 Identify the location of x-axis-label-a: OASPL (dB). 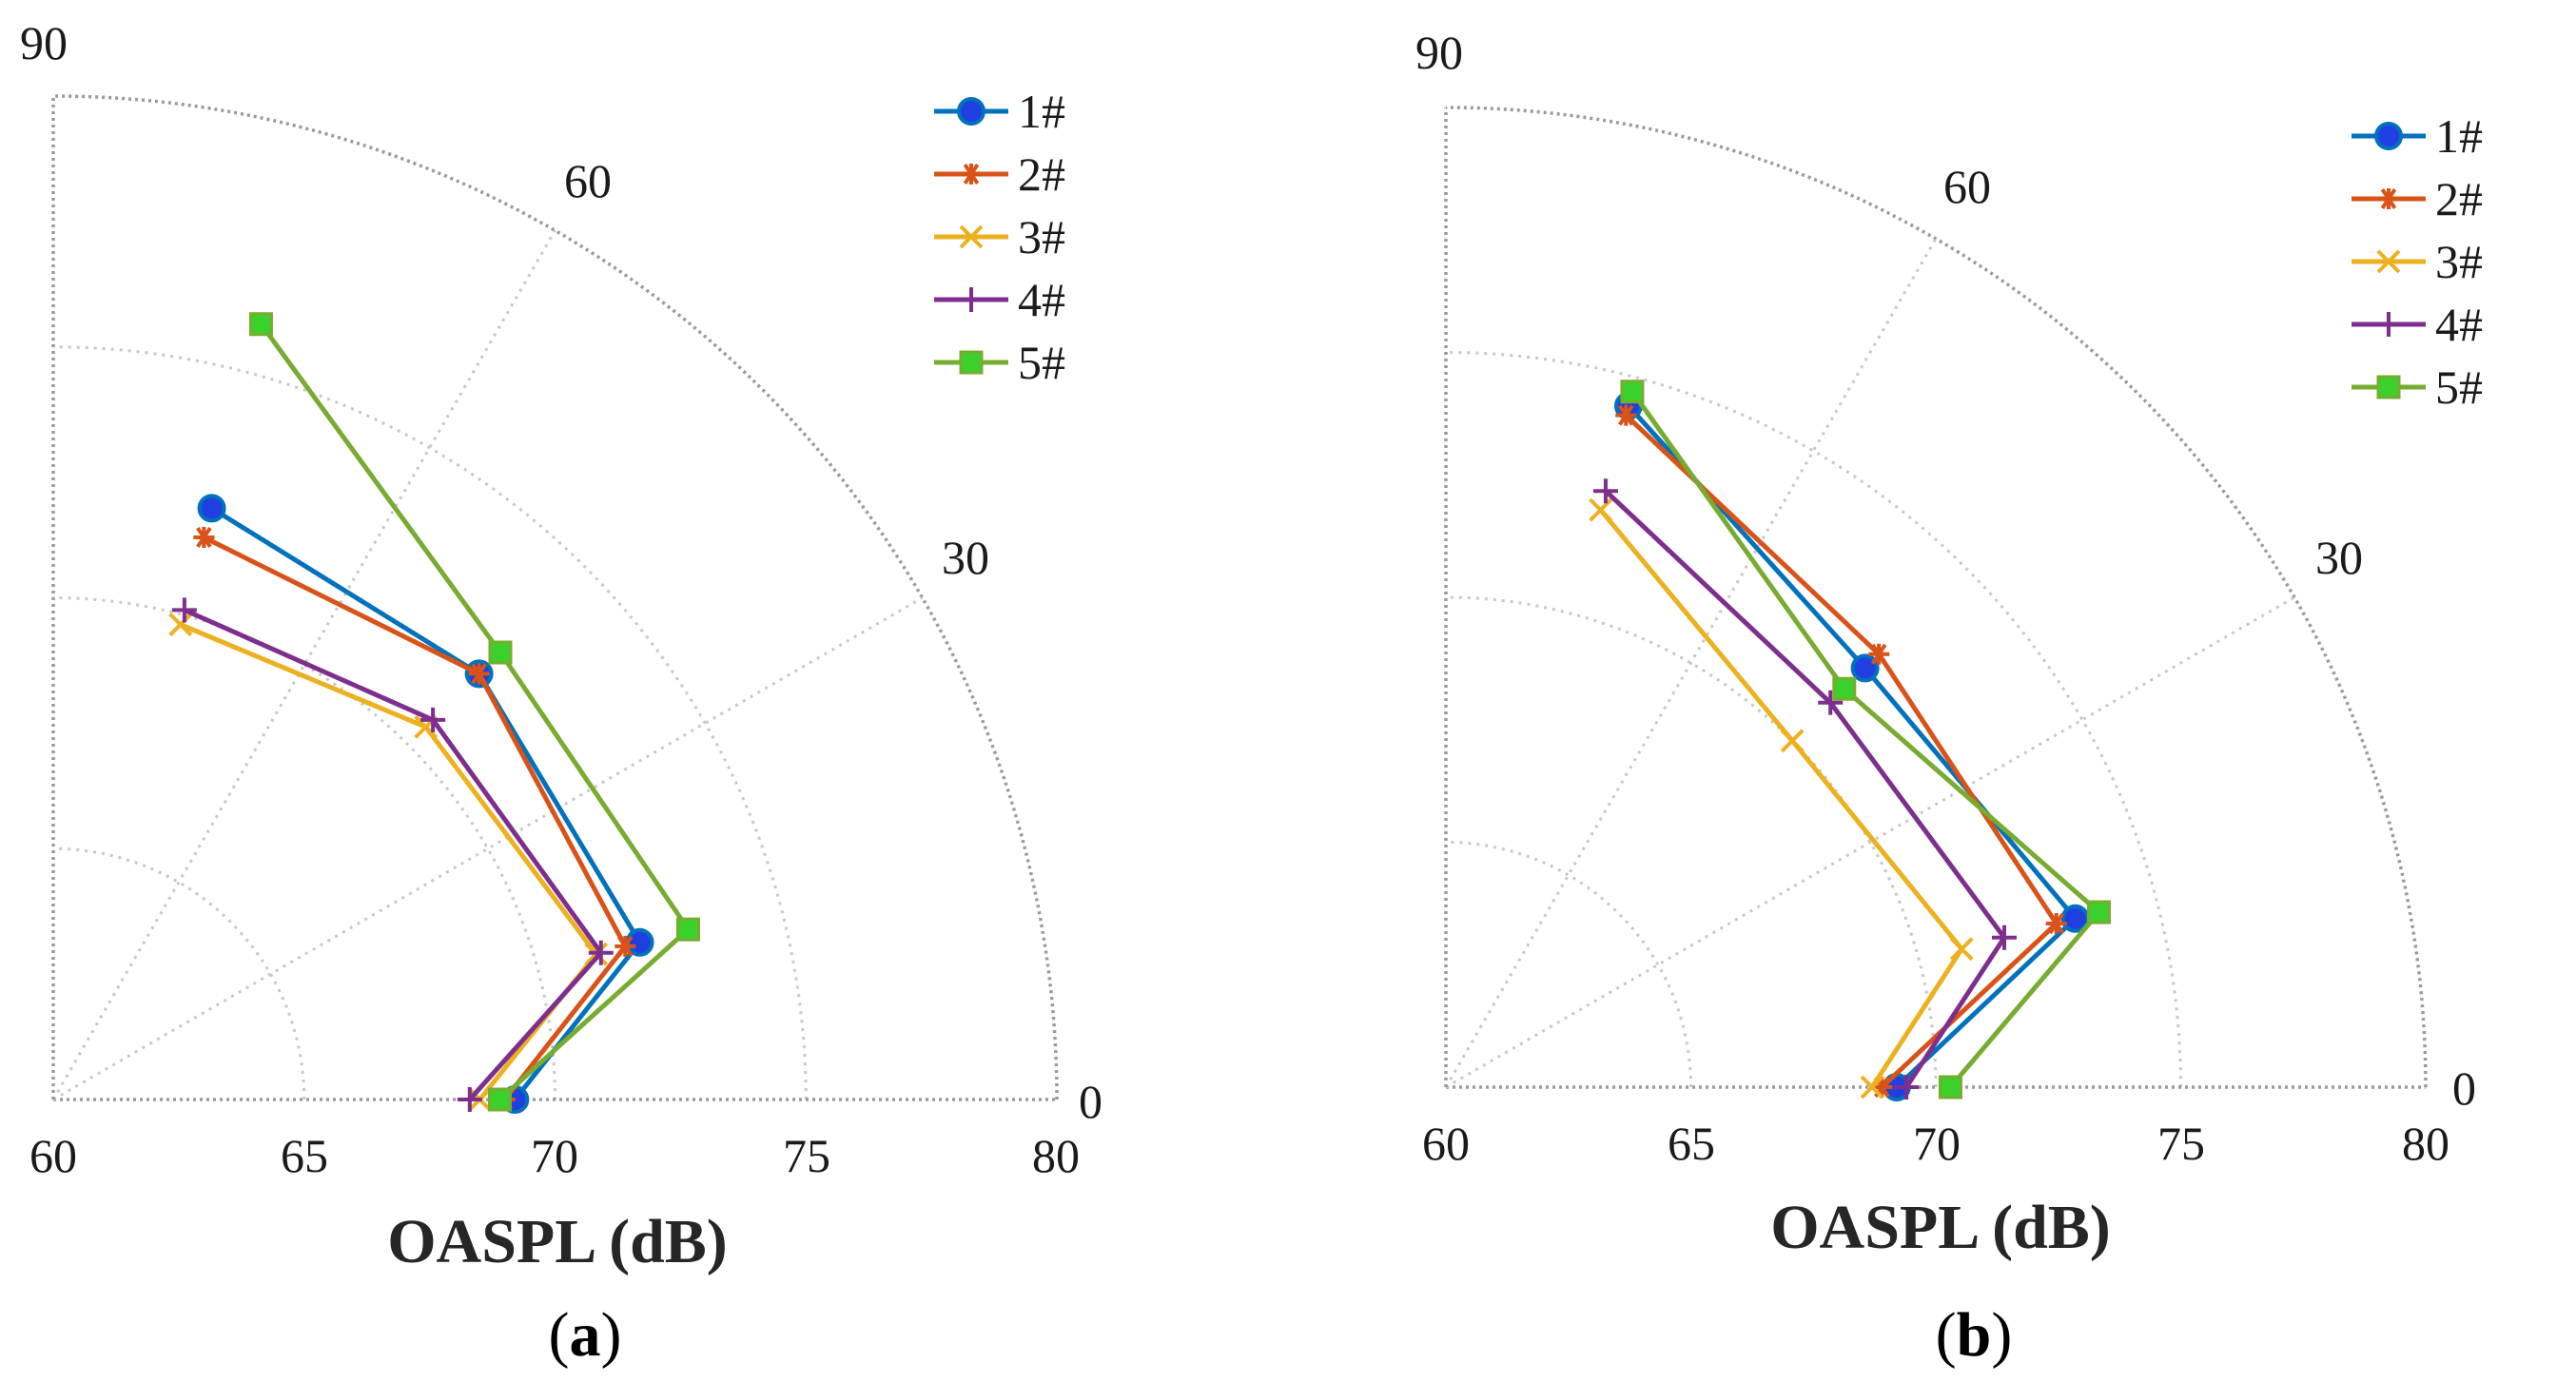
(558, 1241).